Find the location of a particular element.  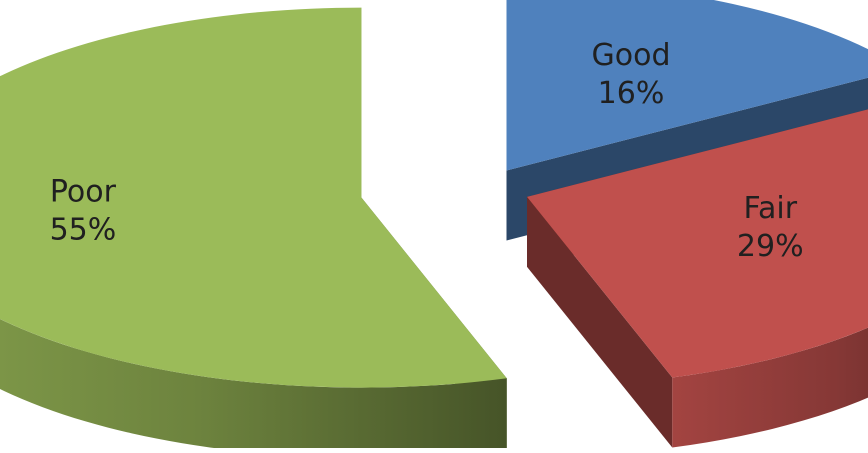

slice-label-fair: Fair is located at coordinates (770, 208).